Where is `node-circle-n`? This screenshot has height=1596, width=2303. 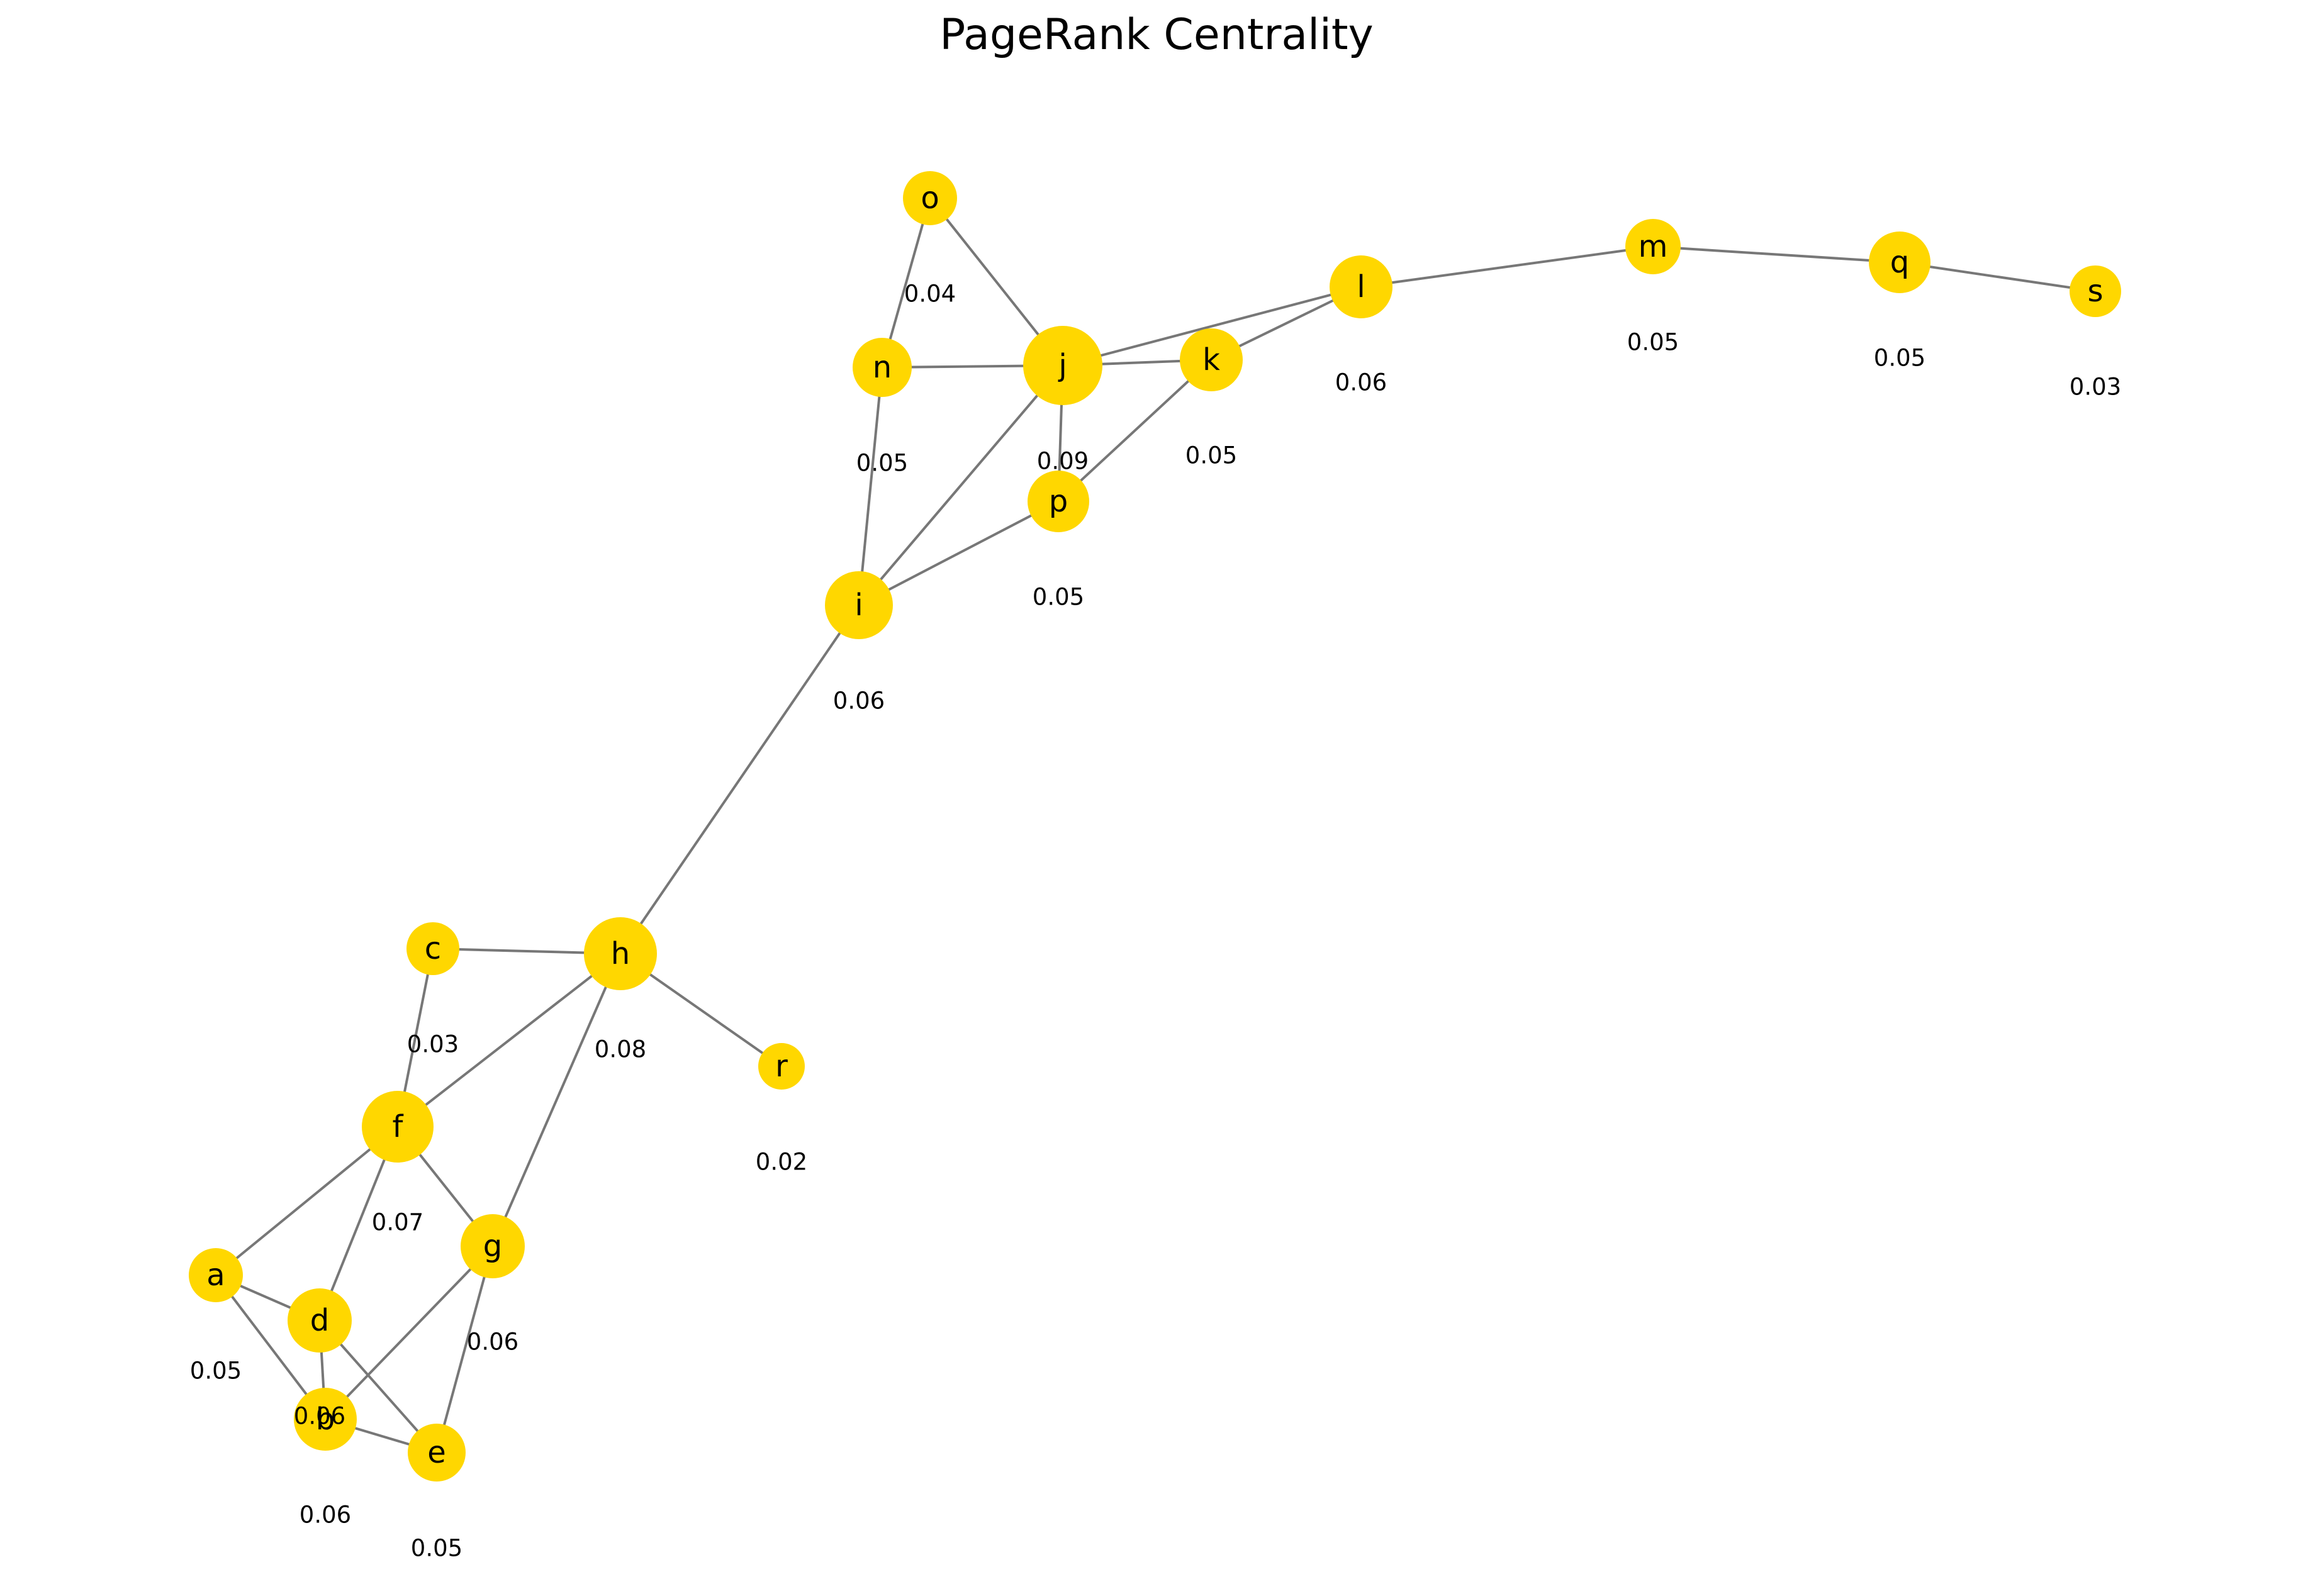 node-circle-n is located at coordinates (882, 367).